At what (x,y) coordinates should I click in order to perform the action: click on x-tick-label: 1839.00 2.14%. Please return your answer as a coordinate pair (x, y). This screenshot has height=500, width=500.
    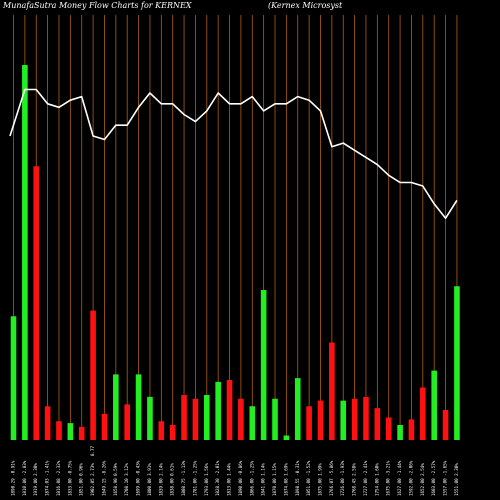
    Looking at the image, I should click on (160, 479).